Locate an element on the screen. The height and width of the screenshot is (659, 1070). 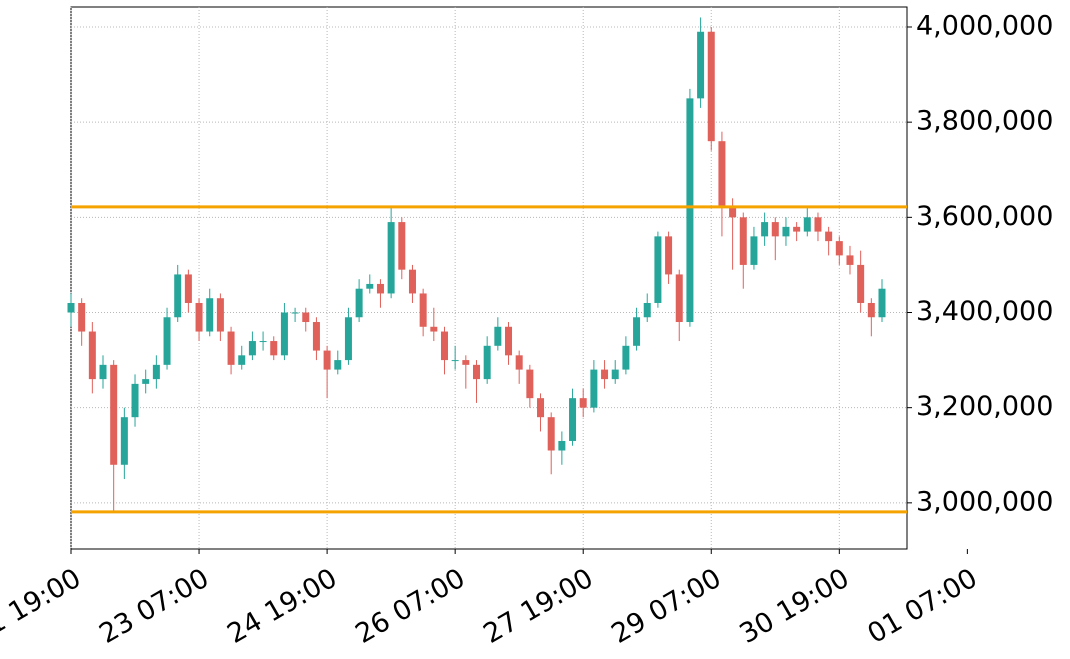
x-tick-label: 26 07:00 is located at coordinates (410, 606).